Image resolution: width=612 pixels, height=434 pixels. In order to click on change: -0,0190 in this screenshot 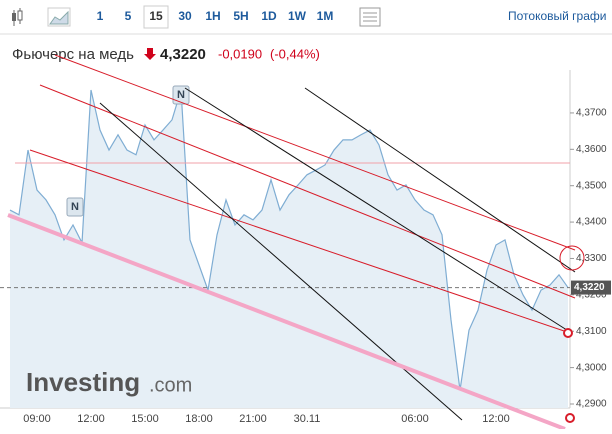, I will do `click(240, 53)`.